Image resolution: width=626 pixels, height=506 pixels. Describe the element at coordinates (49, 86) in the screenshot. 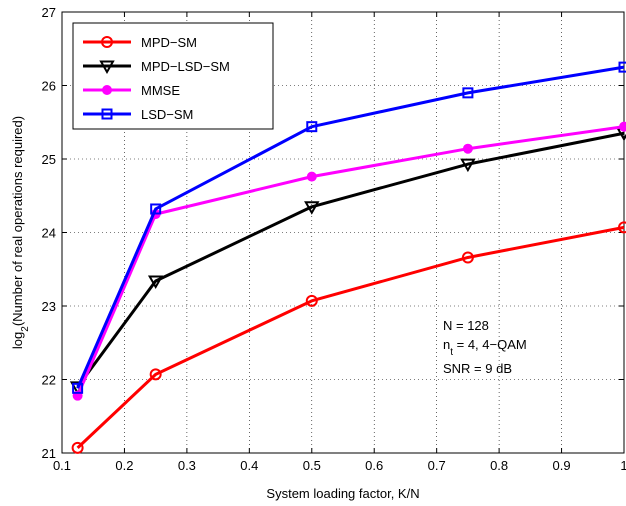

I see `y-tick-label: 26` at that location.